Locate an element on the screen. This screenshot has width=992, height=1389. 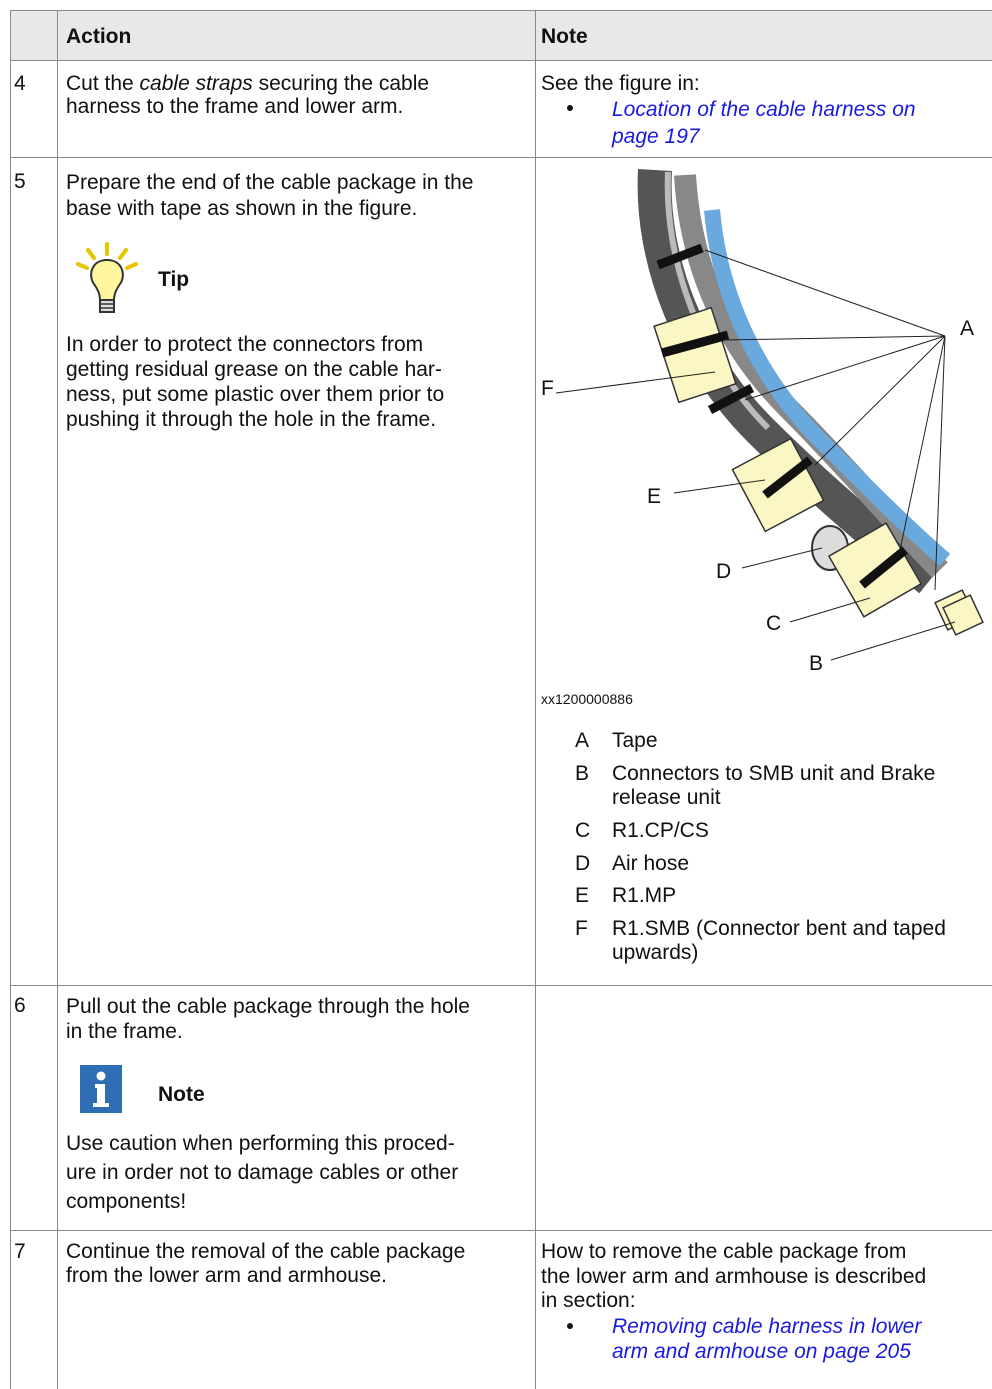
text-line: R1.CP/CS is located at coordinates (660, 830).